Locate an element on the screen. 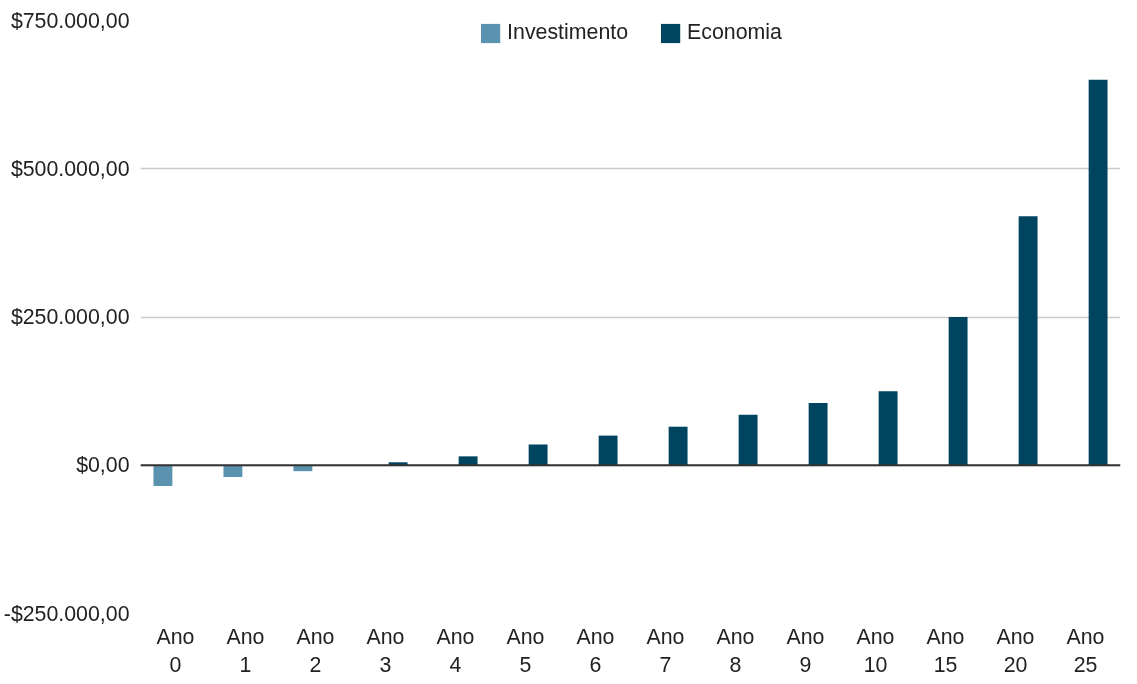 The image size is (1137, 684). x-tick-label: Ano 2 is located at coordinates (315, 651).